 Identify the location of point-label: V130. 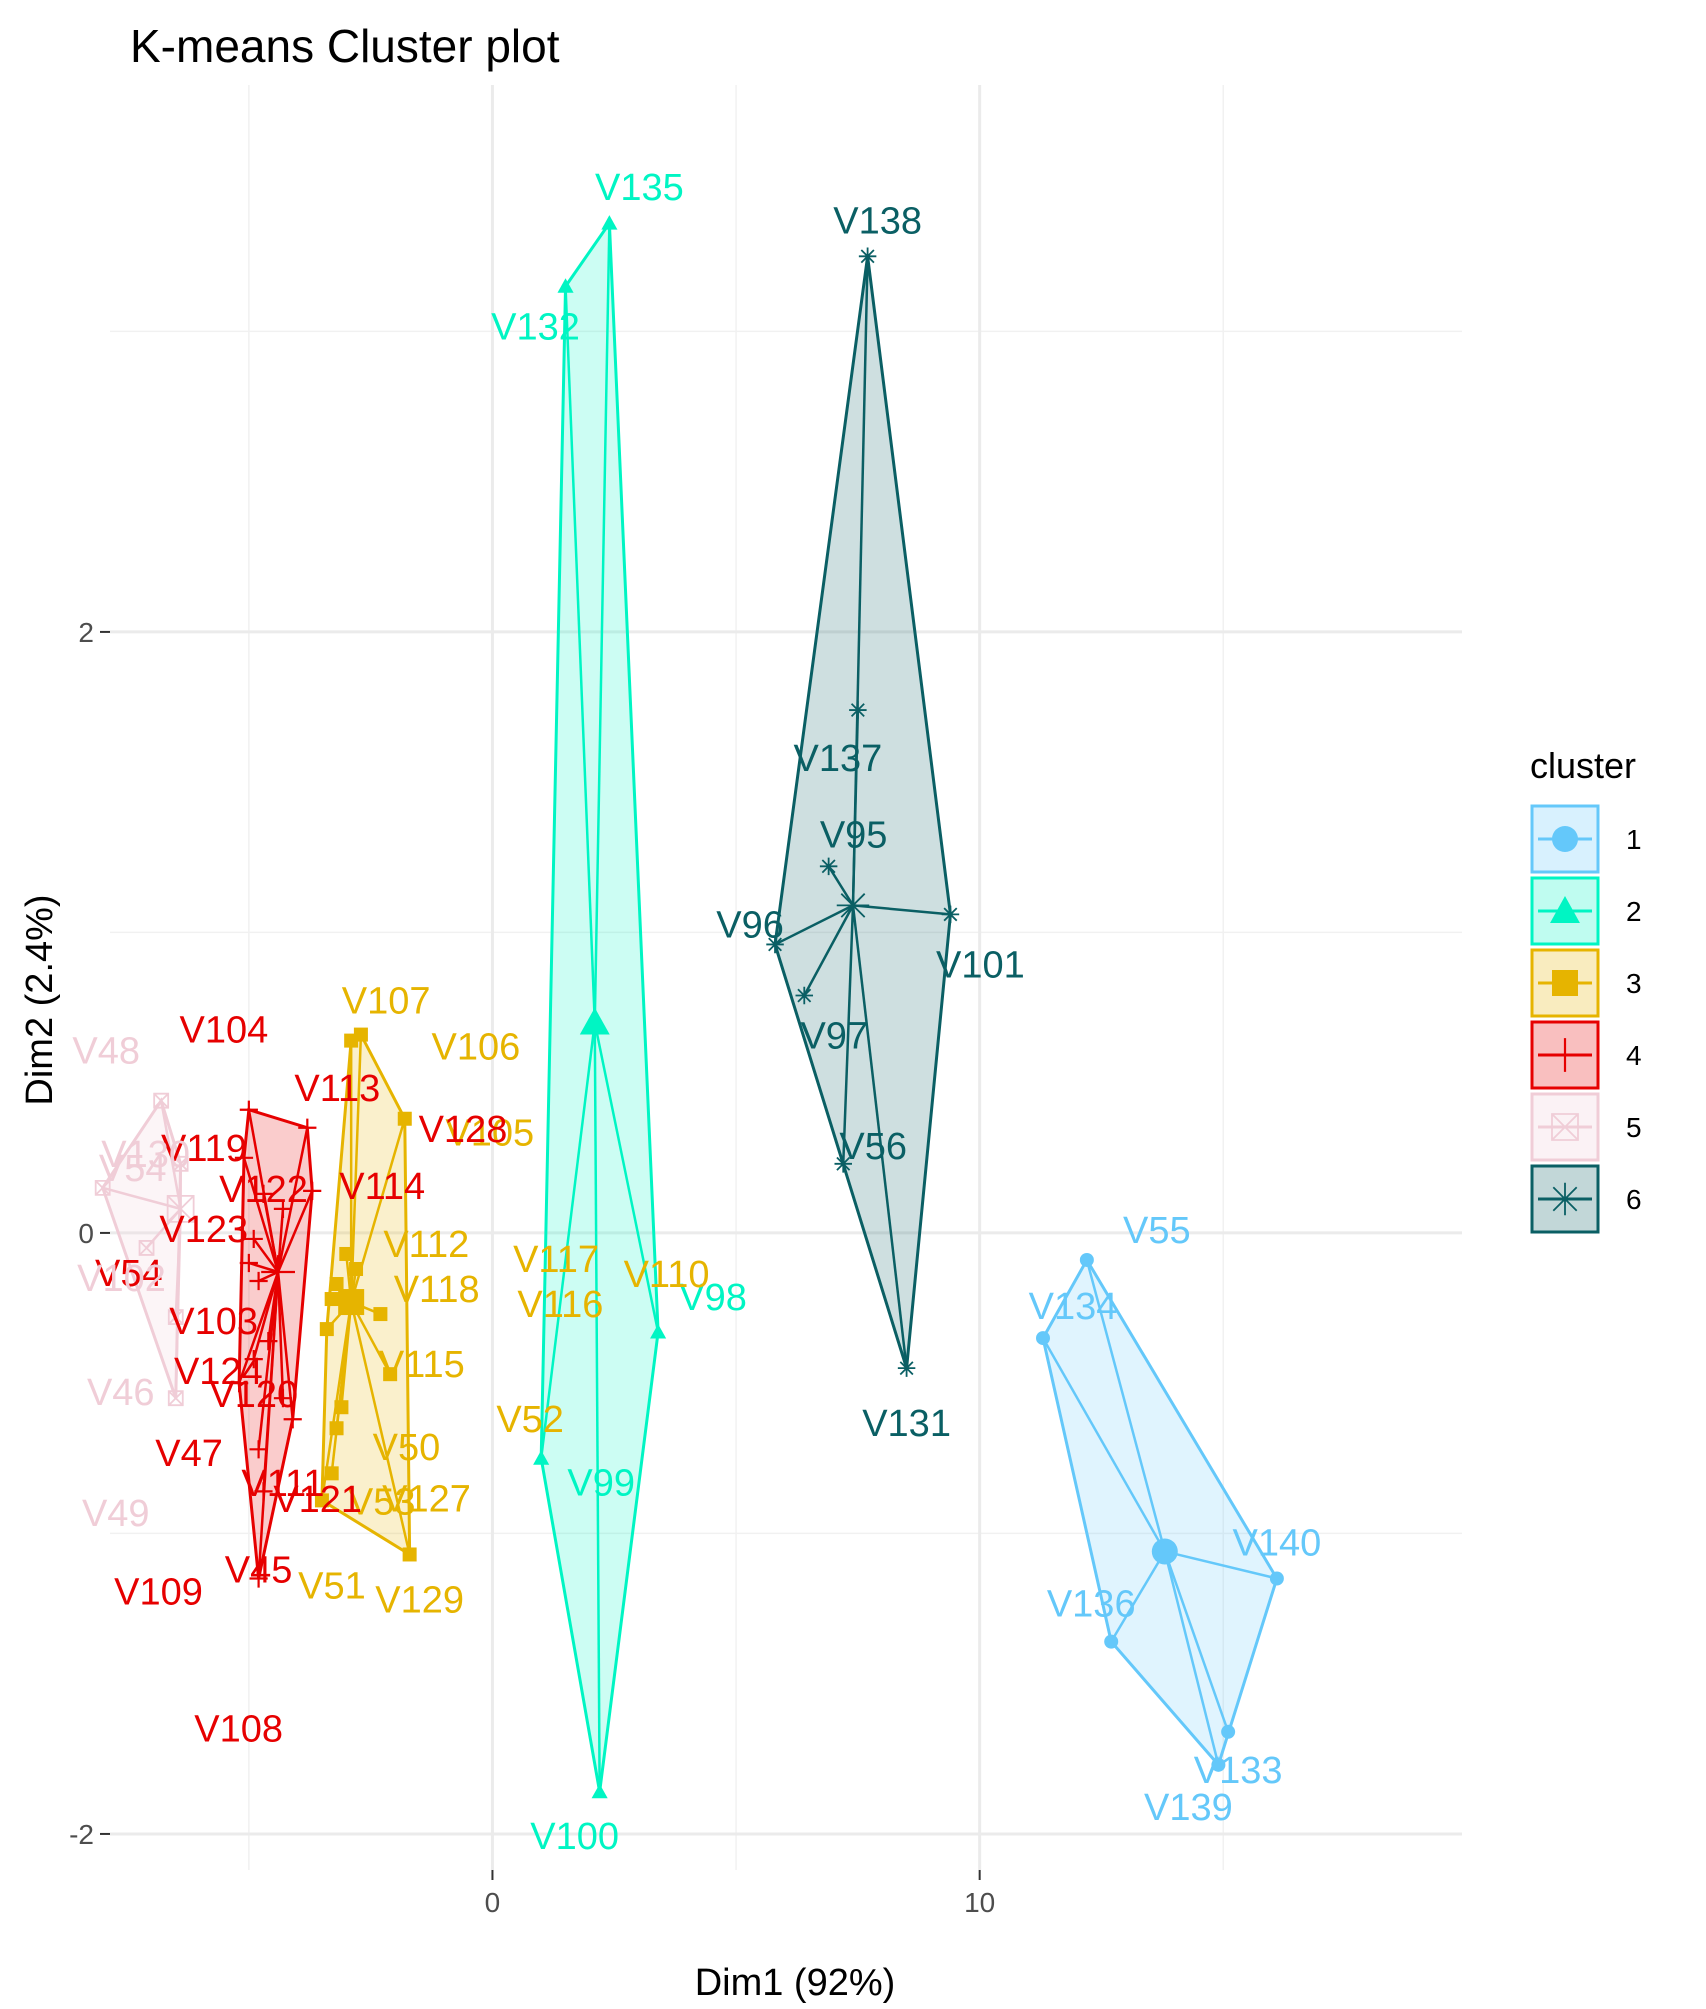
(145, 1155).